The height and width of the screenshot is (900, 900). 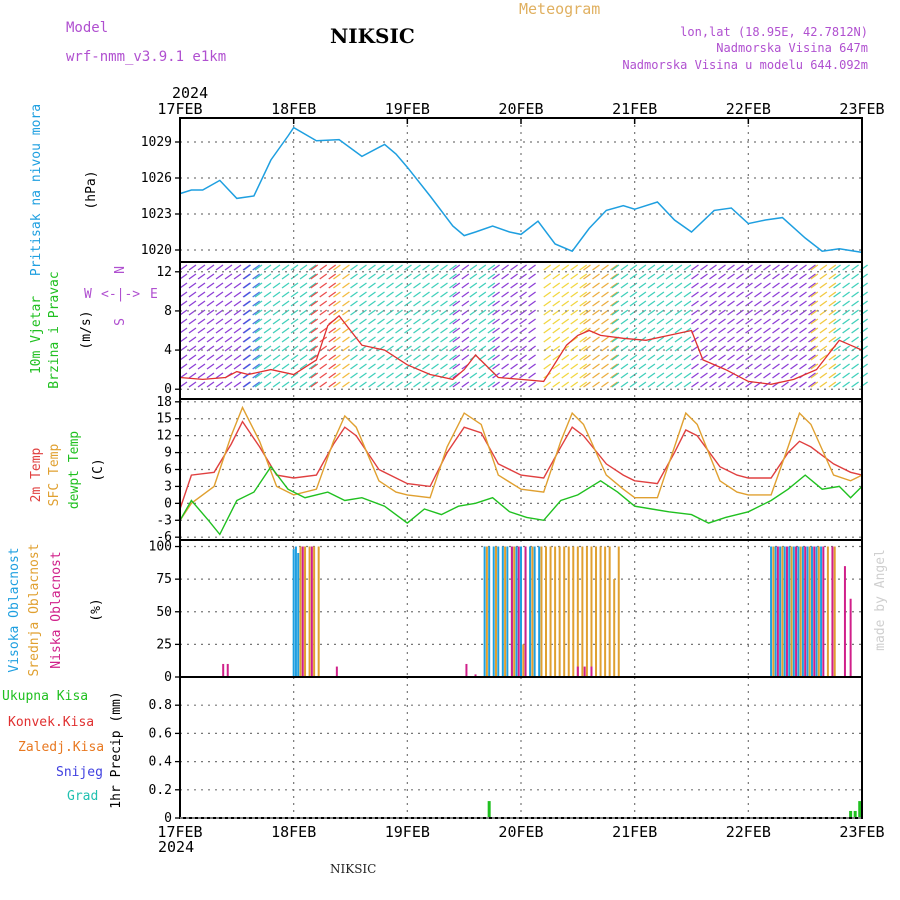 What do you see at coordinates (521, 747) in the screenshot?
I see `panel-frame` at bounding box center [521, 747].